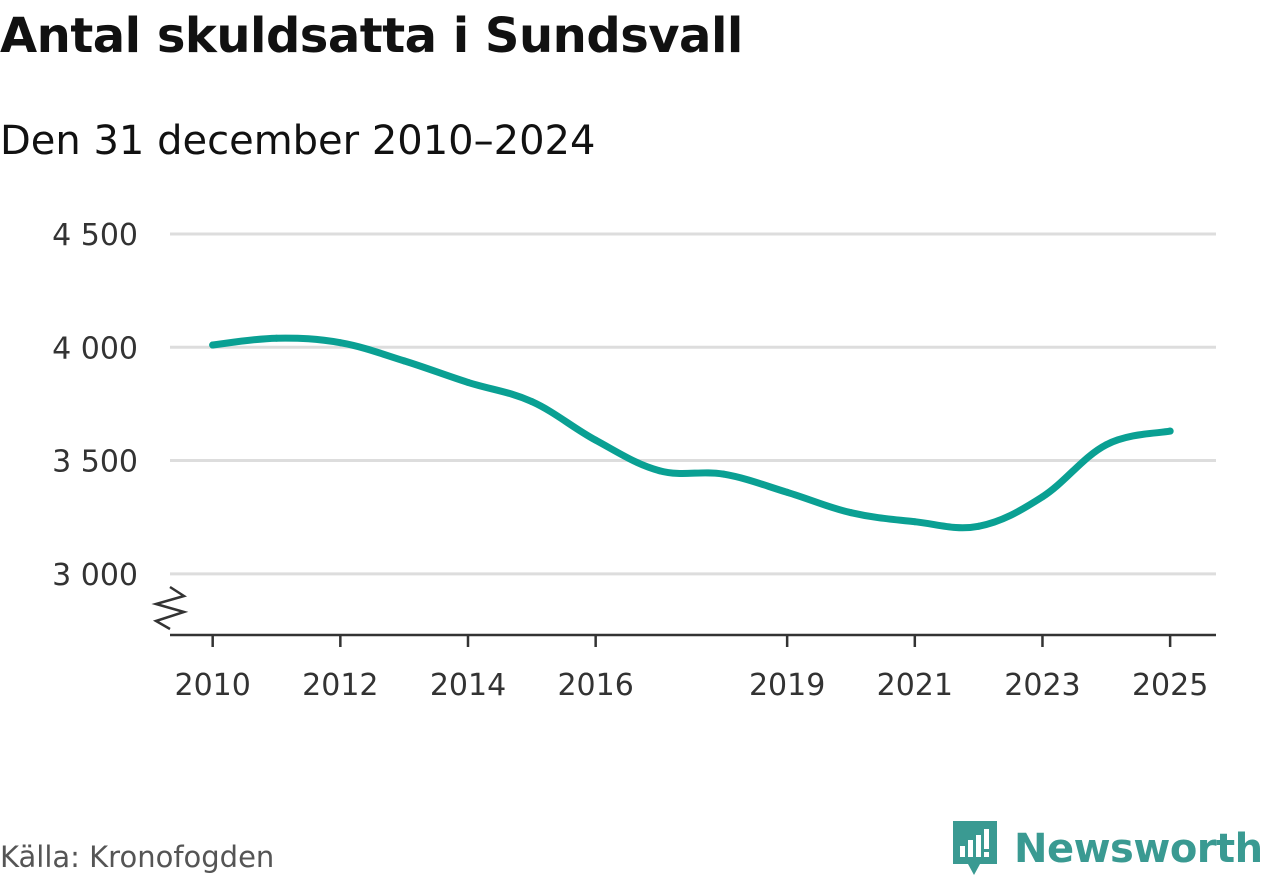 The image size is (1262, 880). I want to click on brand-logo: Newsworthy, so click(1106, 849).